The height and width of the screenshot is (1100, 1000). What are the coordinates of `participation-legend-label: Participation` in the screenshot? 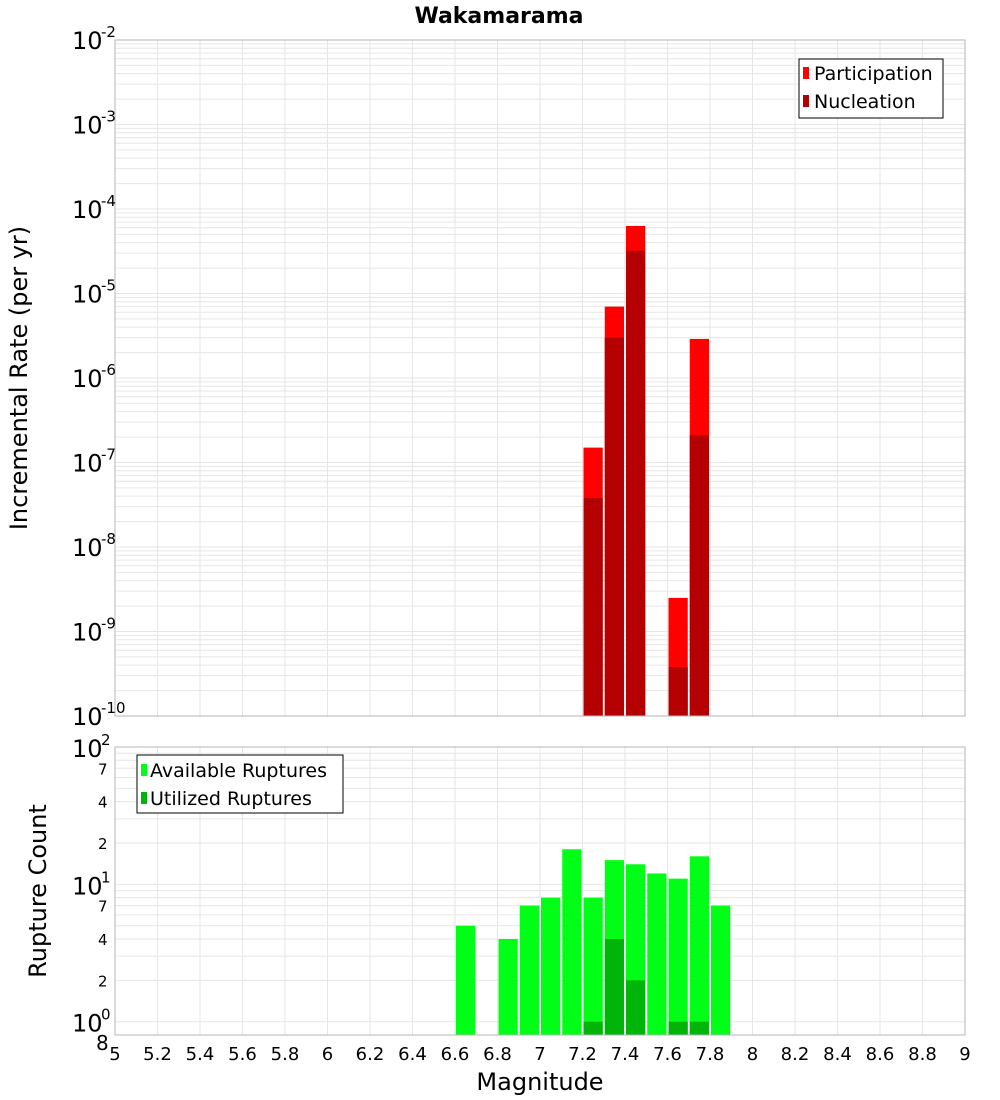 It's located at (873, 74).